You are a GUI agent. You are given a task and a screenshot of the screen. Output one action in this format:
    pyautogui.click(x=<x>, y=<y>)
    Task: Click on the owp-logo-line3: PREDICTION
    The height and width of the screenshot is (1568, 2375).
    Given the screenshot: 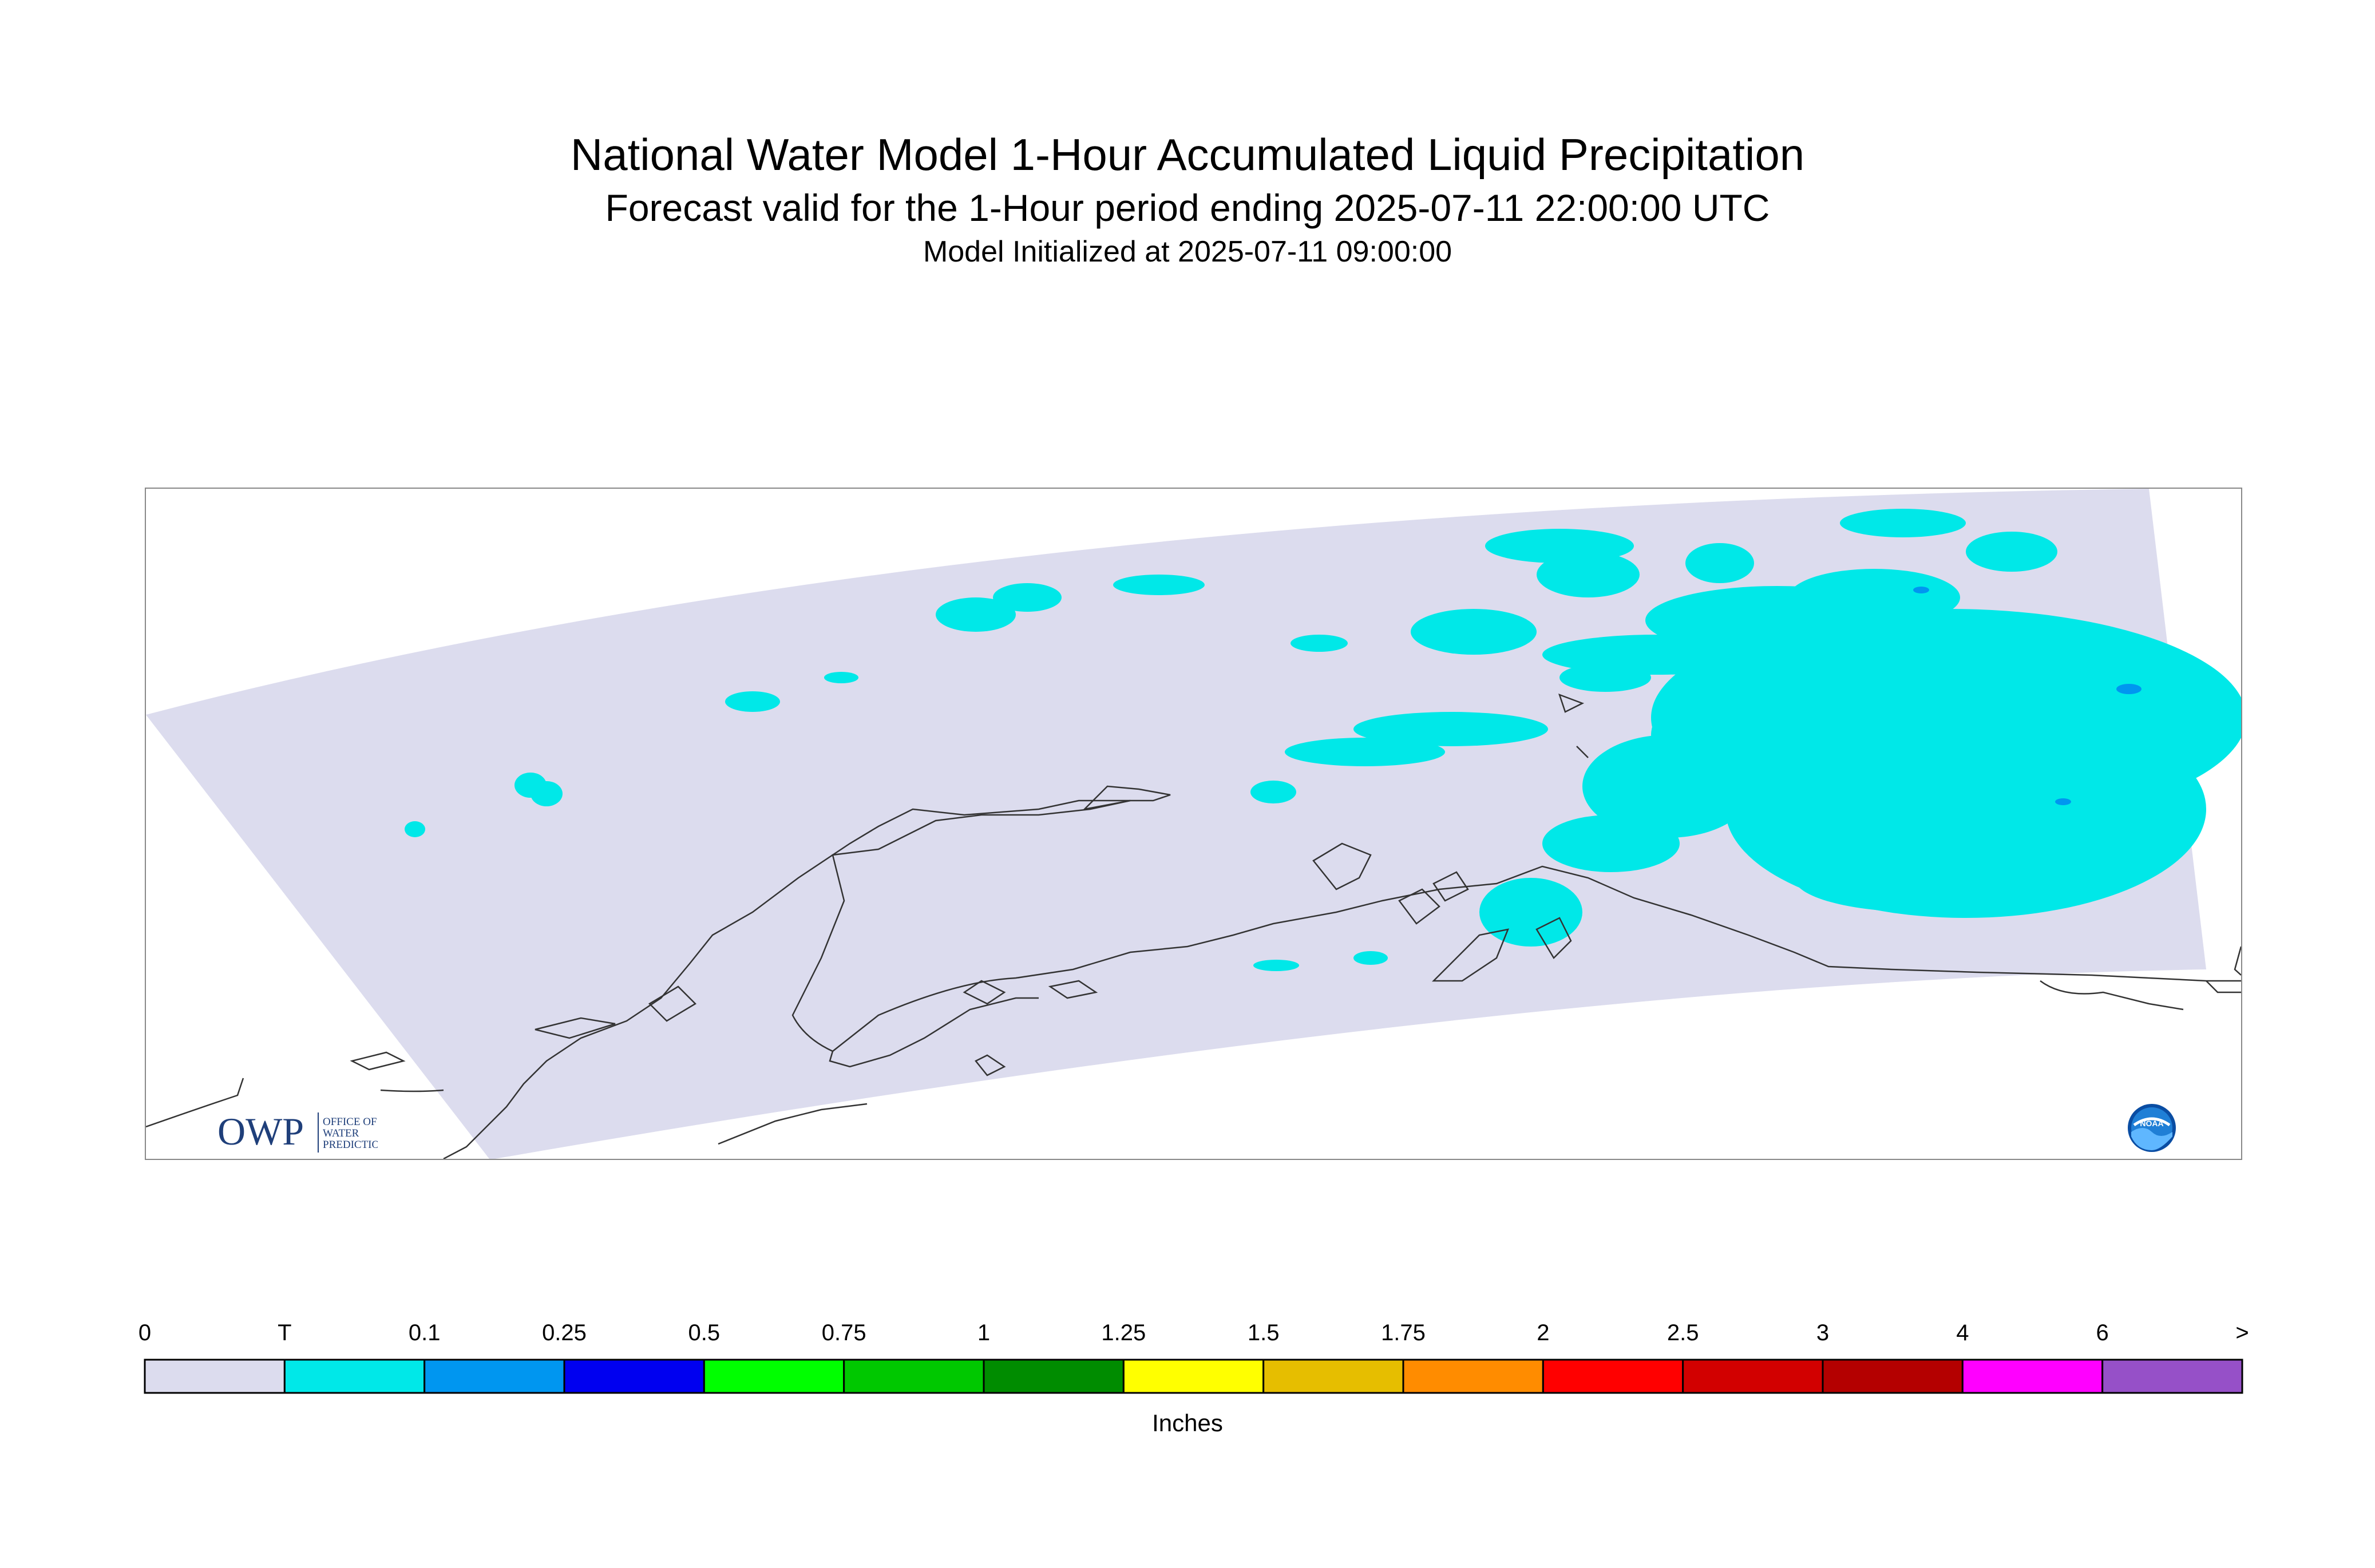 What is the action you would take?
    pyautogui.click(x=350, y=1145)
    